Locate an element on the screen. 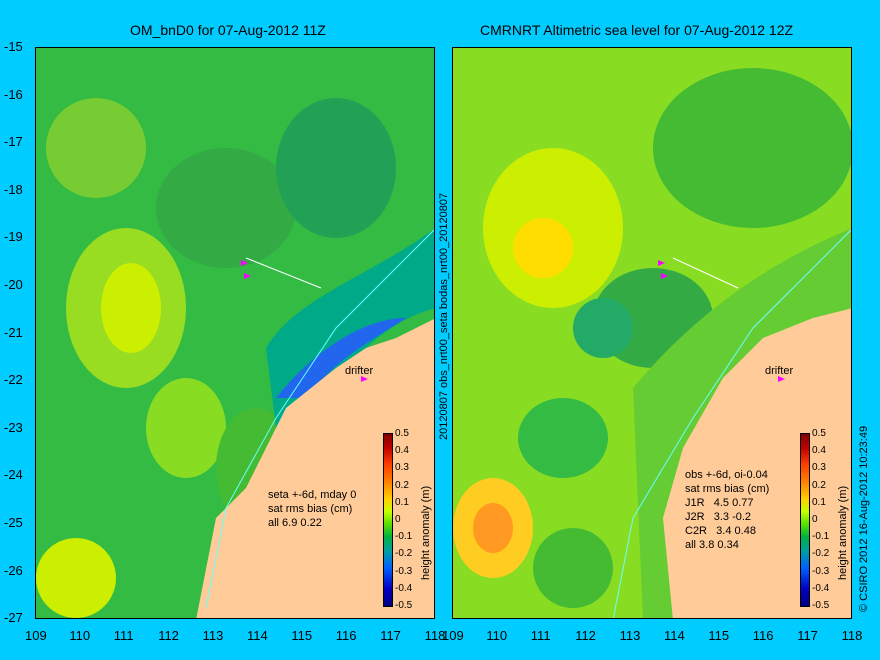 The height and width of the screenshot is (660, 880). y-tick-label: -18 is located at coordinates (13, 189).